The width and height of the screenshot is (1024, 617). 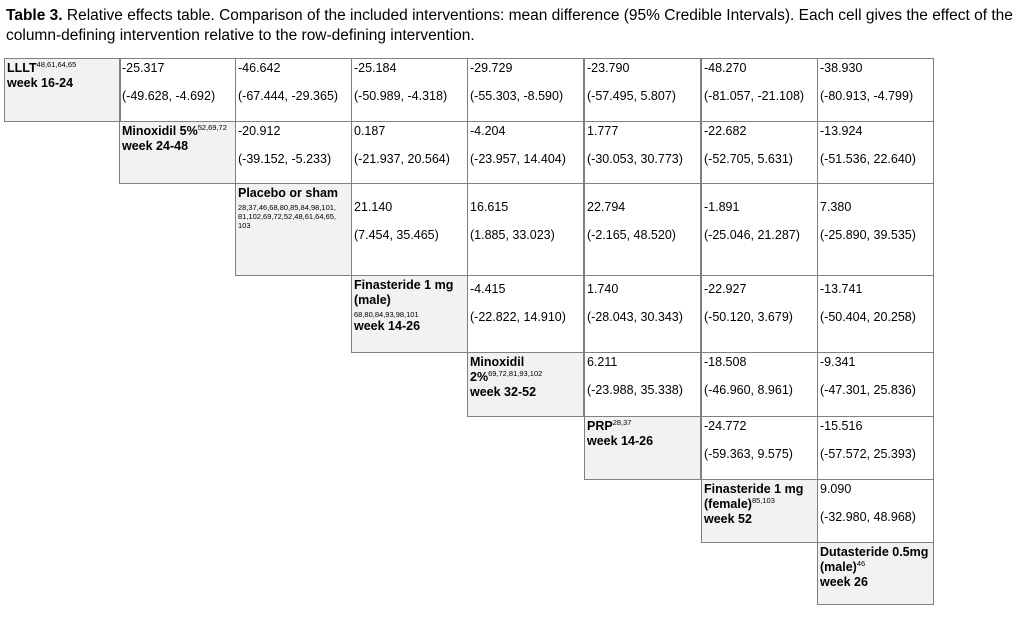 I want to click on effect-cell: 9.090 (-32.980, 48.968), so click(x=875, y=511).